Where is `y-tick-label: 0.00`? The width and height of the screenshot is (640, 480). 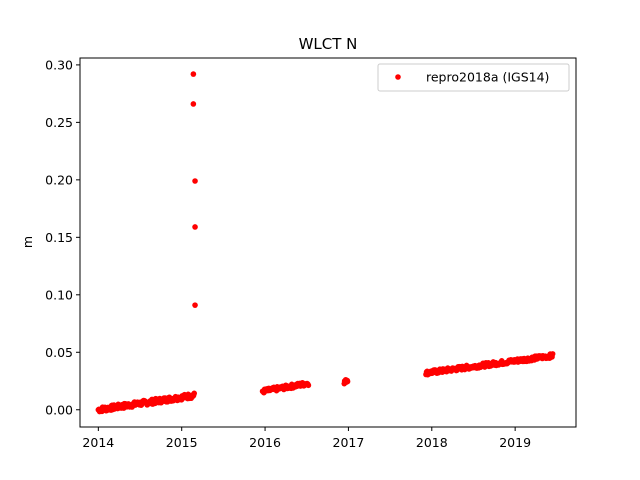 y-tick-label: 0.00 is located at coordinates (59, 409).